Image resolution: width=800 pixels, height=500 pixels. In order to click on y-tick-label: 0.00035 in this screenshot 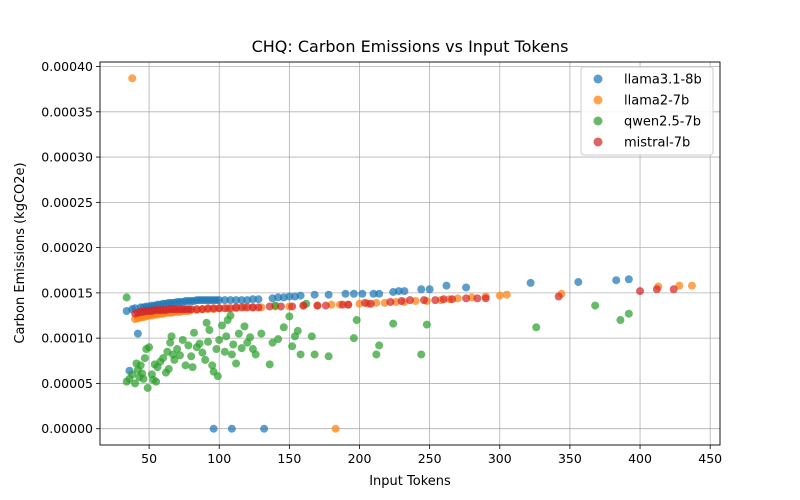, I will do `click(67, 111)`.